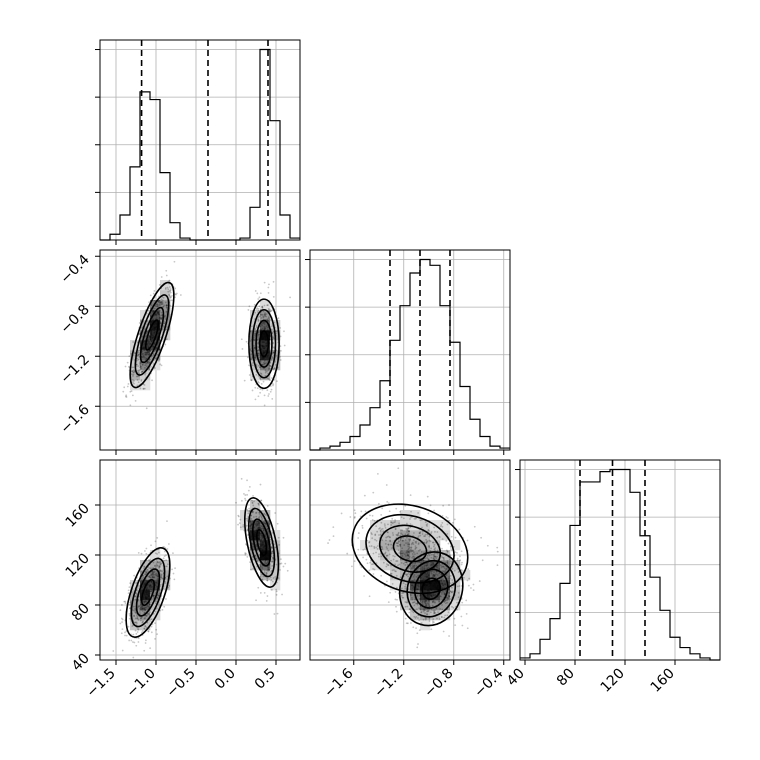 The image size is (760, 760). Describe the element at coordinates (388, 683) in the screenshot. I see `x-tick-label: −1.2` at that location.